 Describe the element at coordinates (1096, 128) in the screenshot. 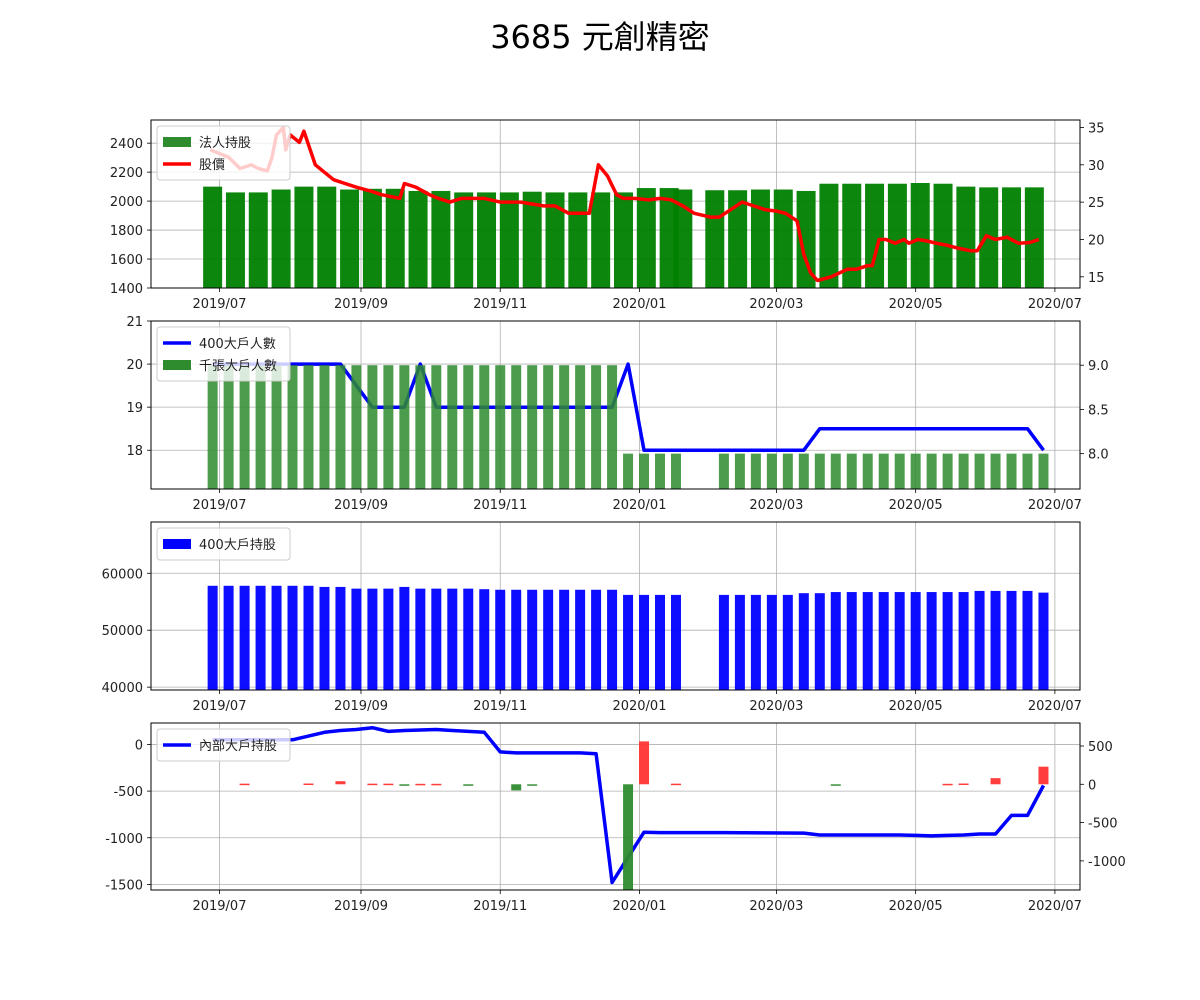

I see `y-right-tick-label: 35` at that location.